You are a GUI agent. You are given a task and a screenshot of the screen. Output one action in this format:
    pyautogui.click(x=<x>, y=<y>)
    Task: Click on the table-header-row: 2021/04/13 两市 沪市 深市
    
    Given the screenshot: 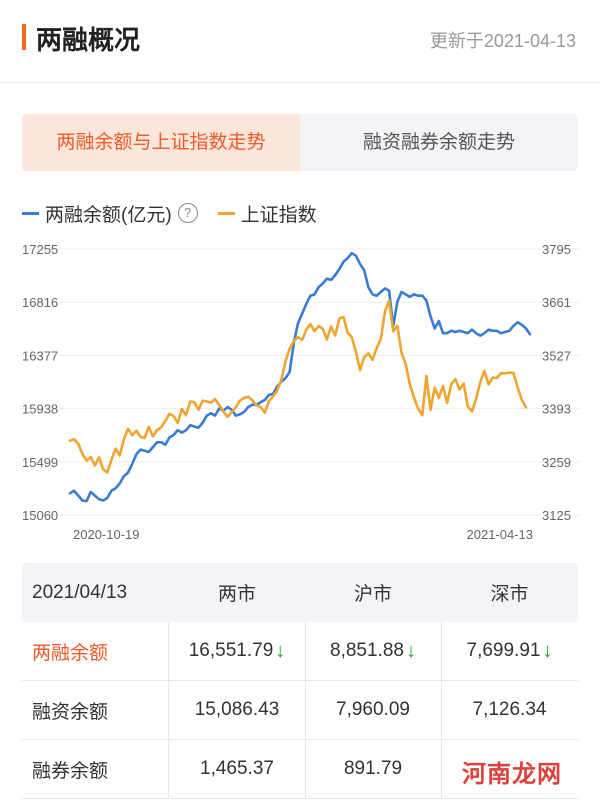 What is the action you would take?
    pyautogui.click(x=300, y=592)
    